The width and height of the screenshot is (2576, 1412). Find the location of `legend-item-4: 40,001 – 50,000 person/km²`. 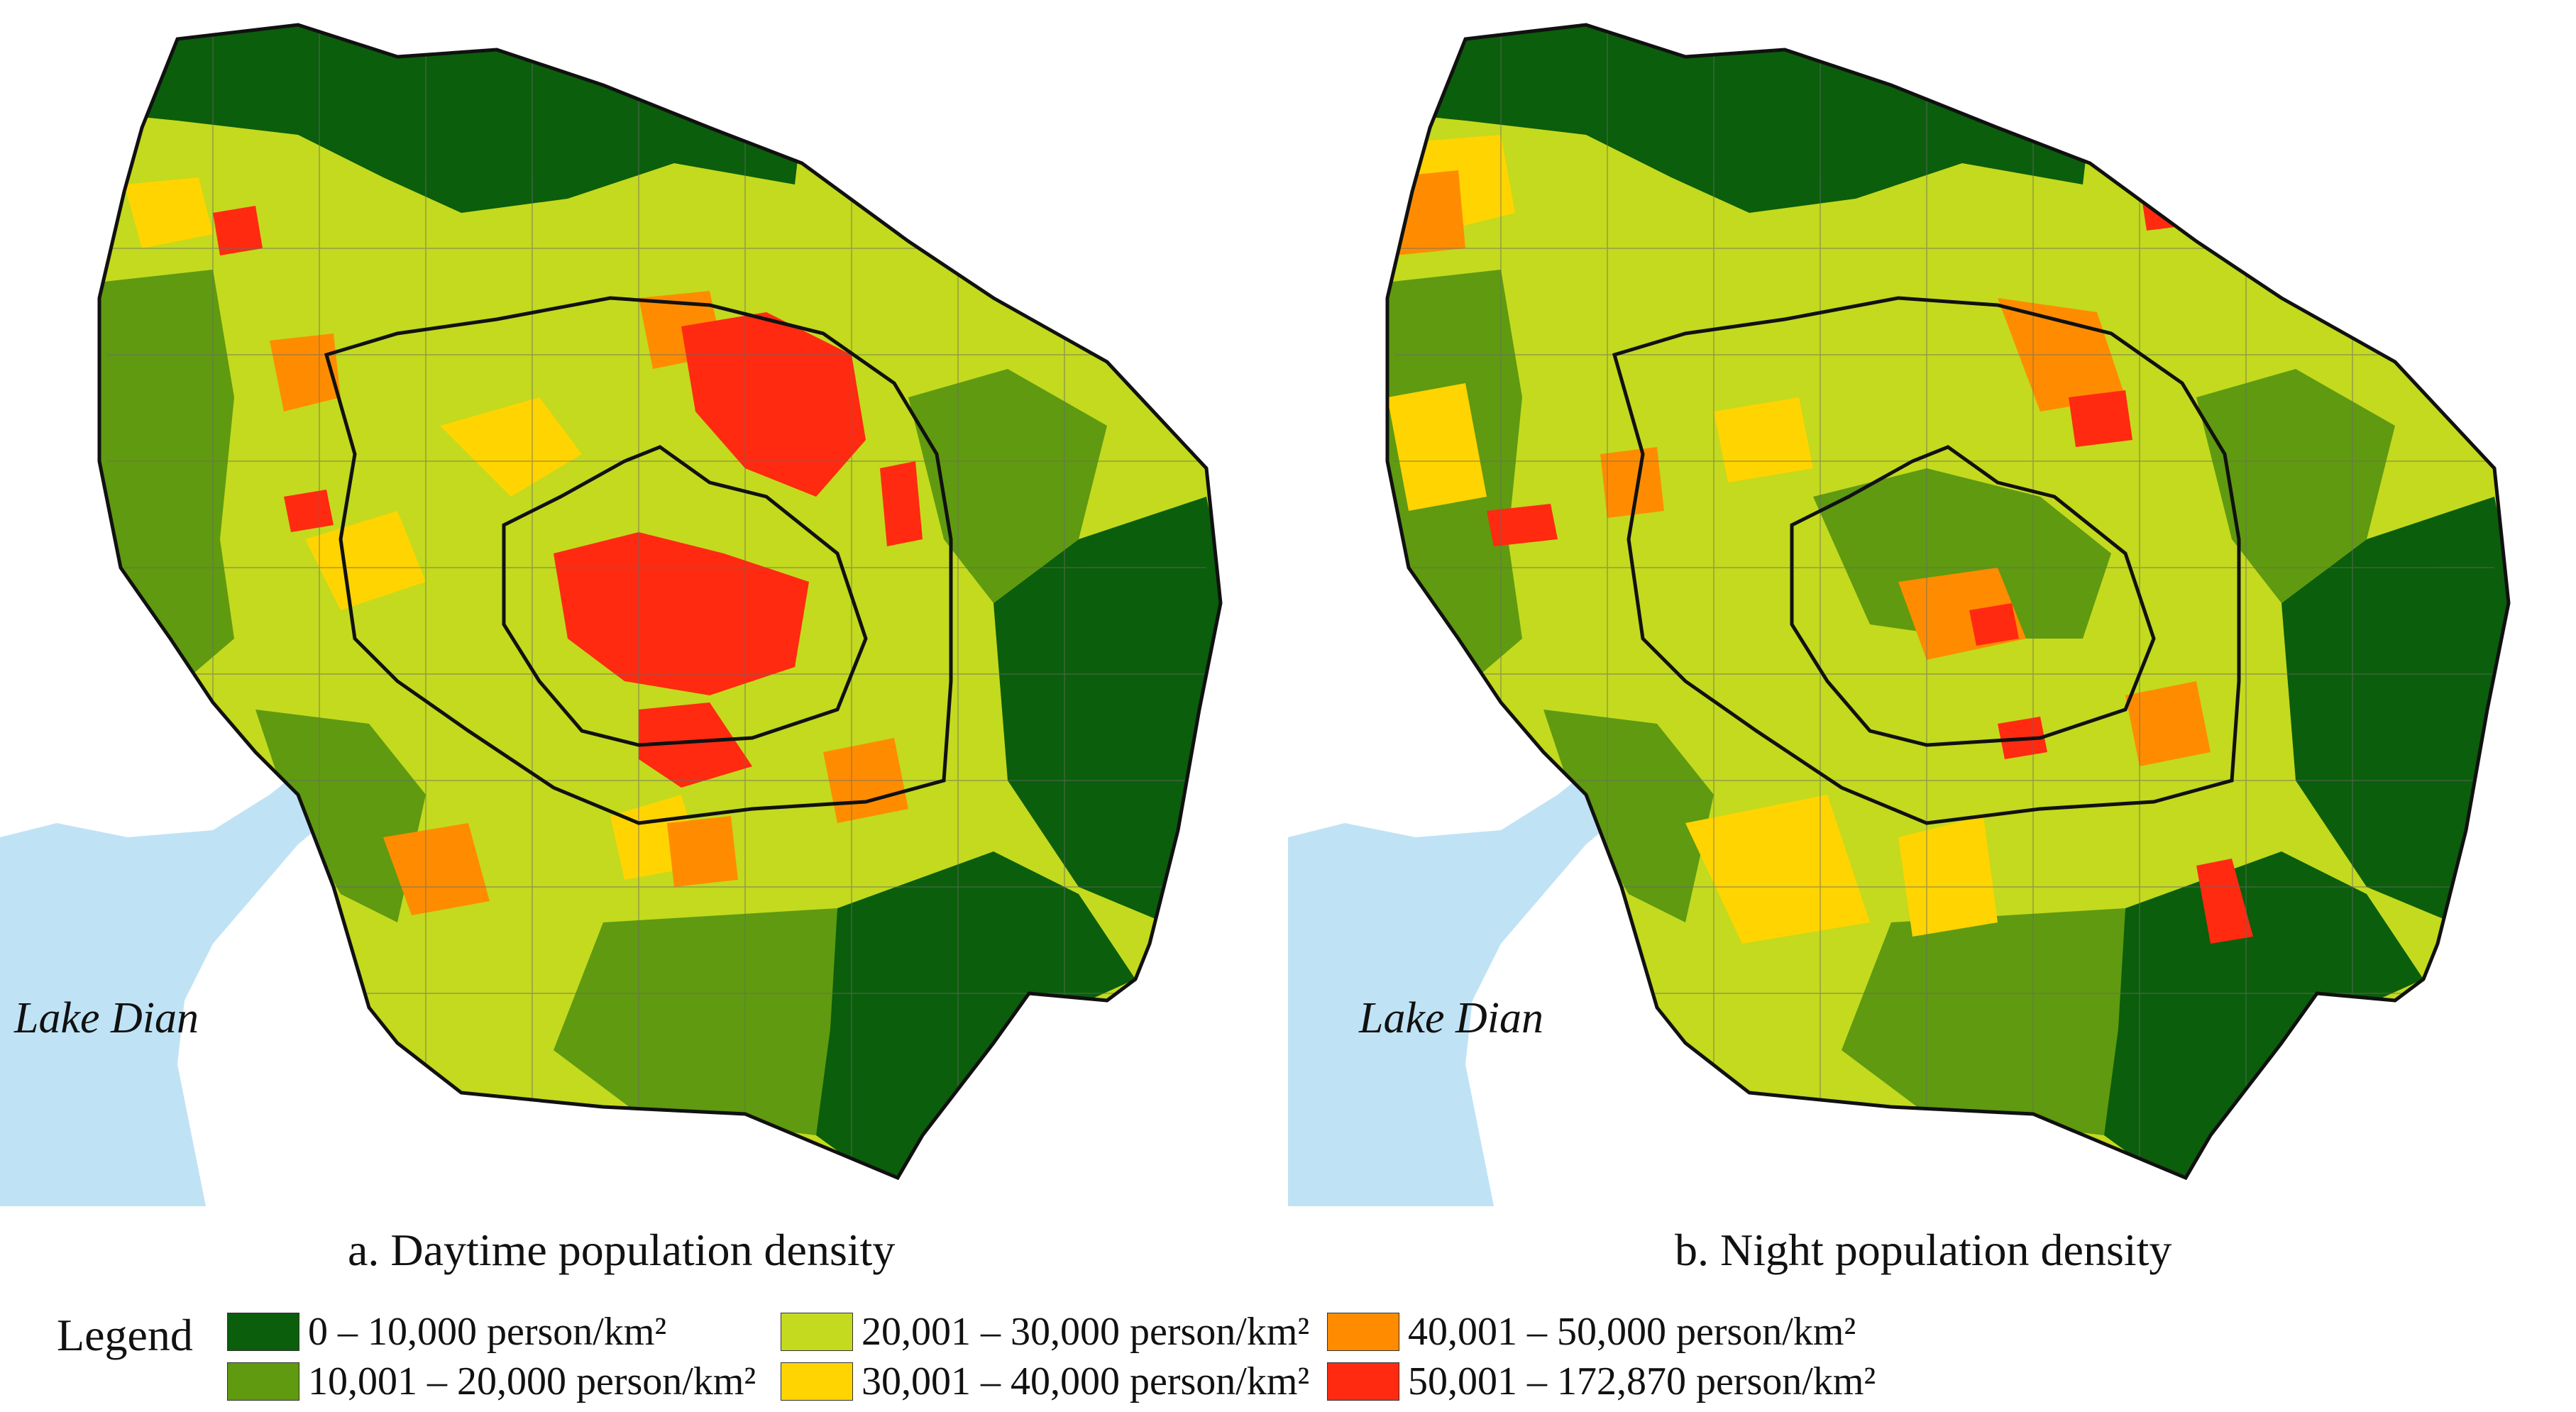

legend-item-4: 40,001 – 50,000 person/km² is located at coordinates (1591, 1332).